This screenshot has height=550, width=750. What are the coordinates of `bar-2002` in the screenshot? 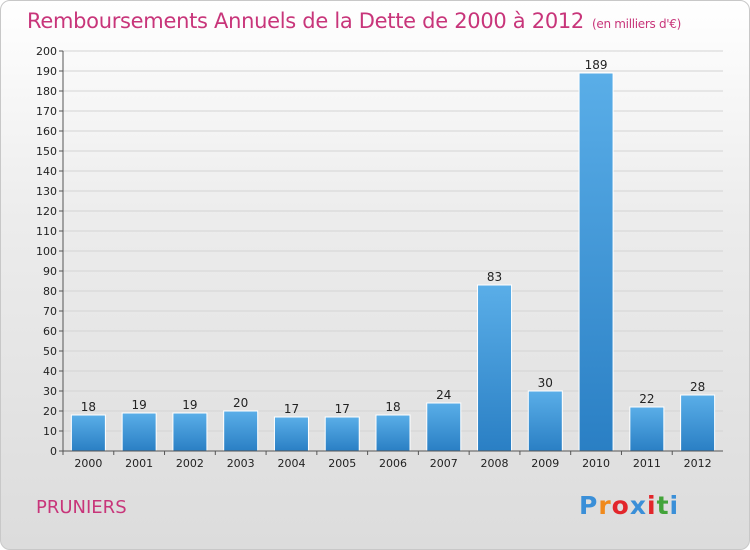 It's located at (190, 432).